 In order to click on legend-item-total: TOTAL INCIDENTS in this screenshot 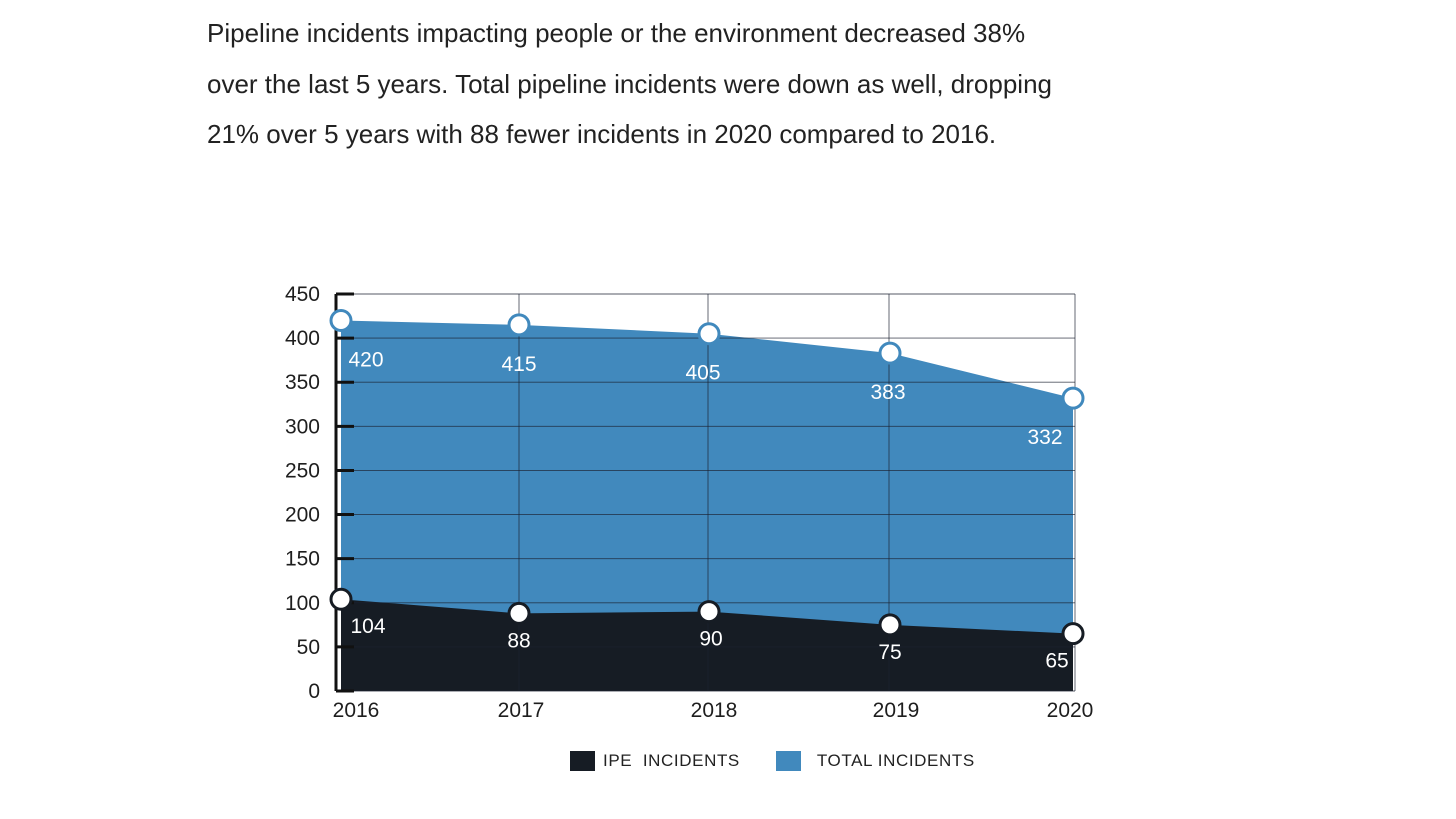, I will do `click(875, 761)`.